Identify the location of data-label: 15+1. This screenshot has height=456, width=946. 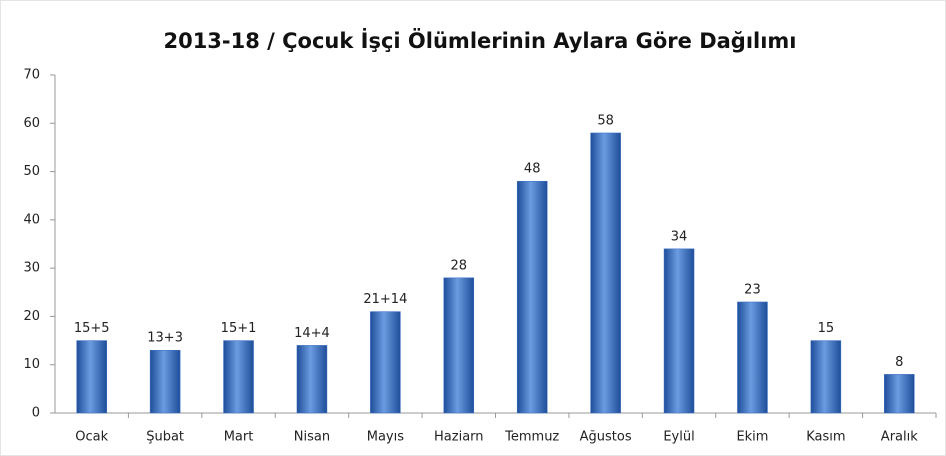
(239, 328).